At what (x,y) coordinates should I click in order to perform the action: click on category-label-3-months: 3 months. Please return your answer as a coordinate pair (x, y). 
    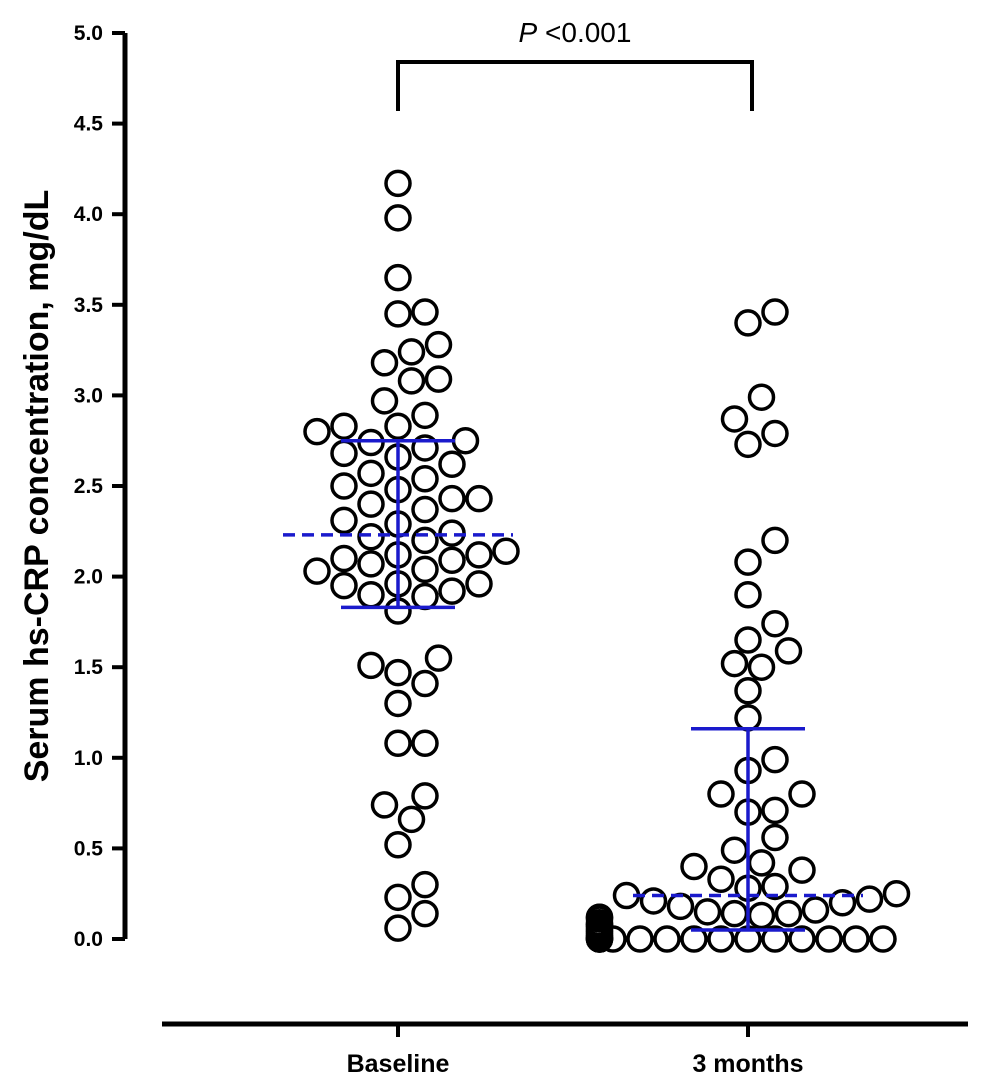
    Looking at the image, I should click on (747, 1064).